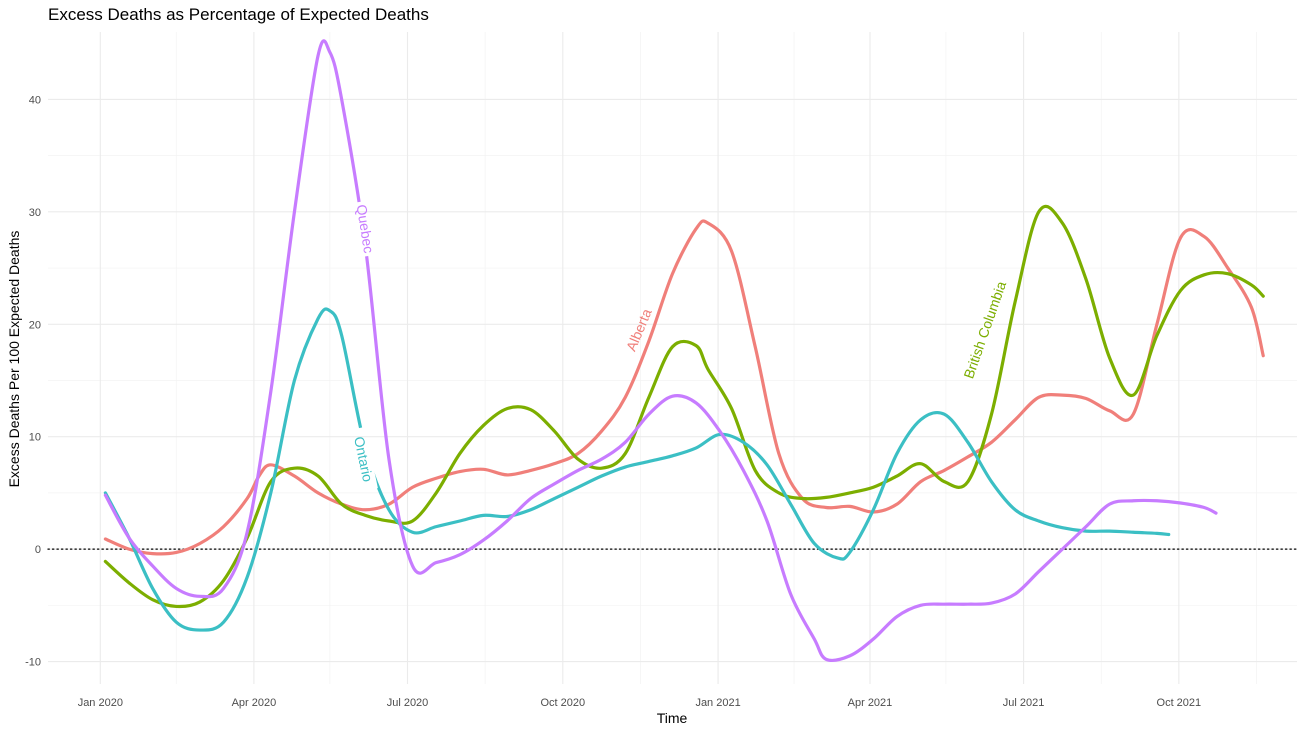 This screenshot has width=1303, height=733. Describe the element at coordinates (35, 325) in the screenshot. I see `y-tick-label: 20` at that location.